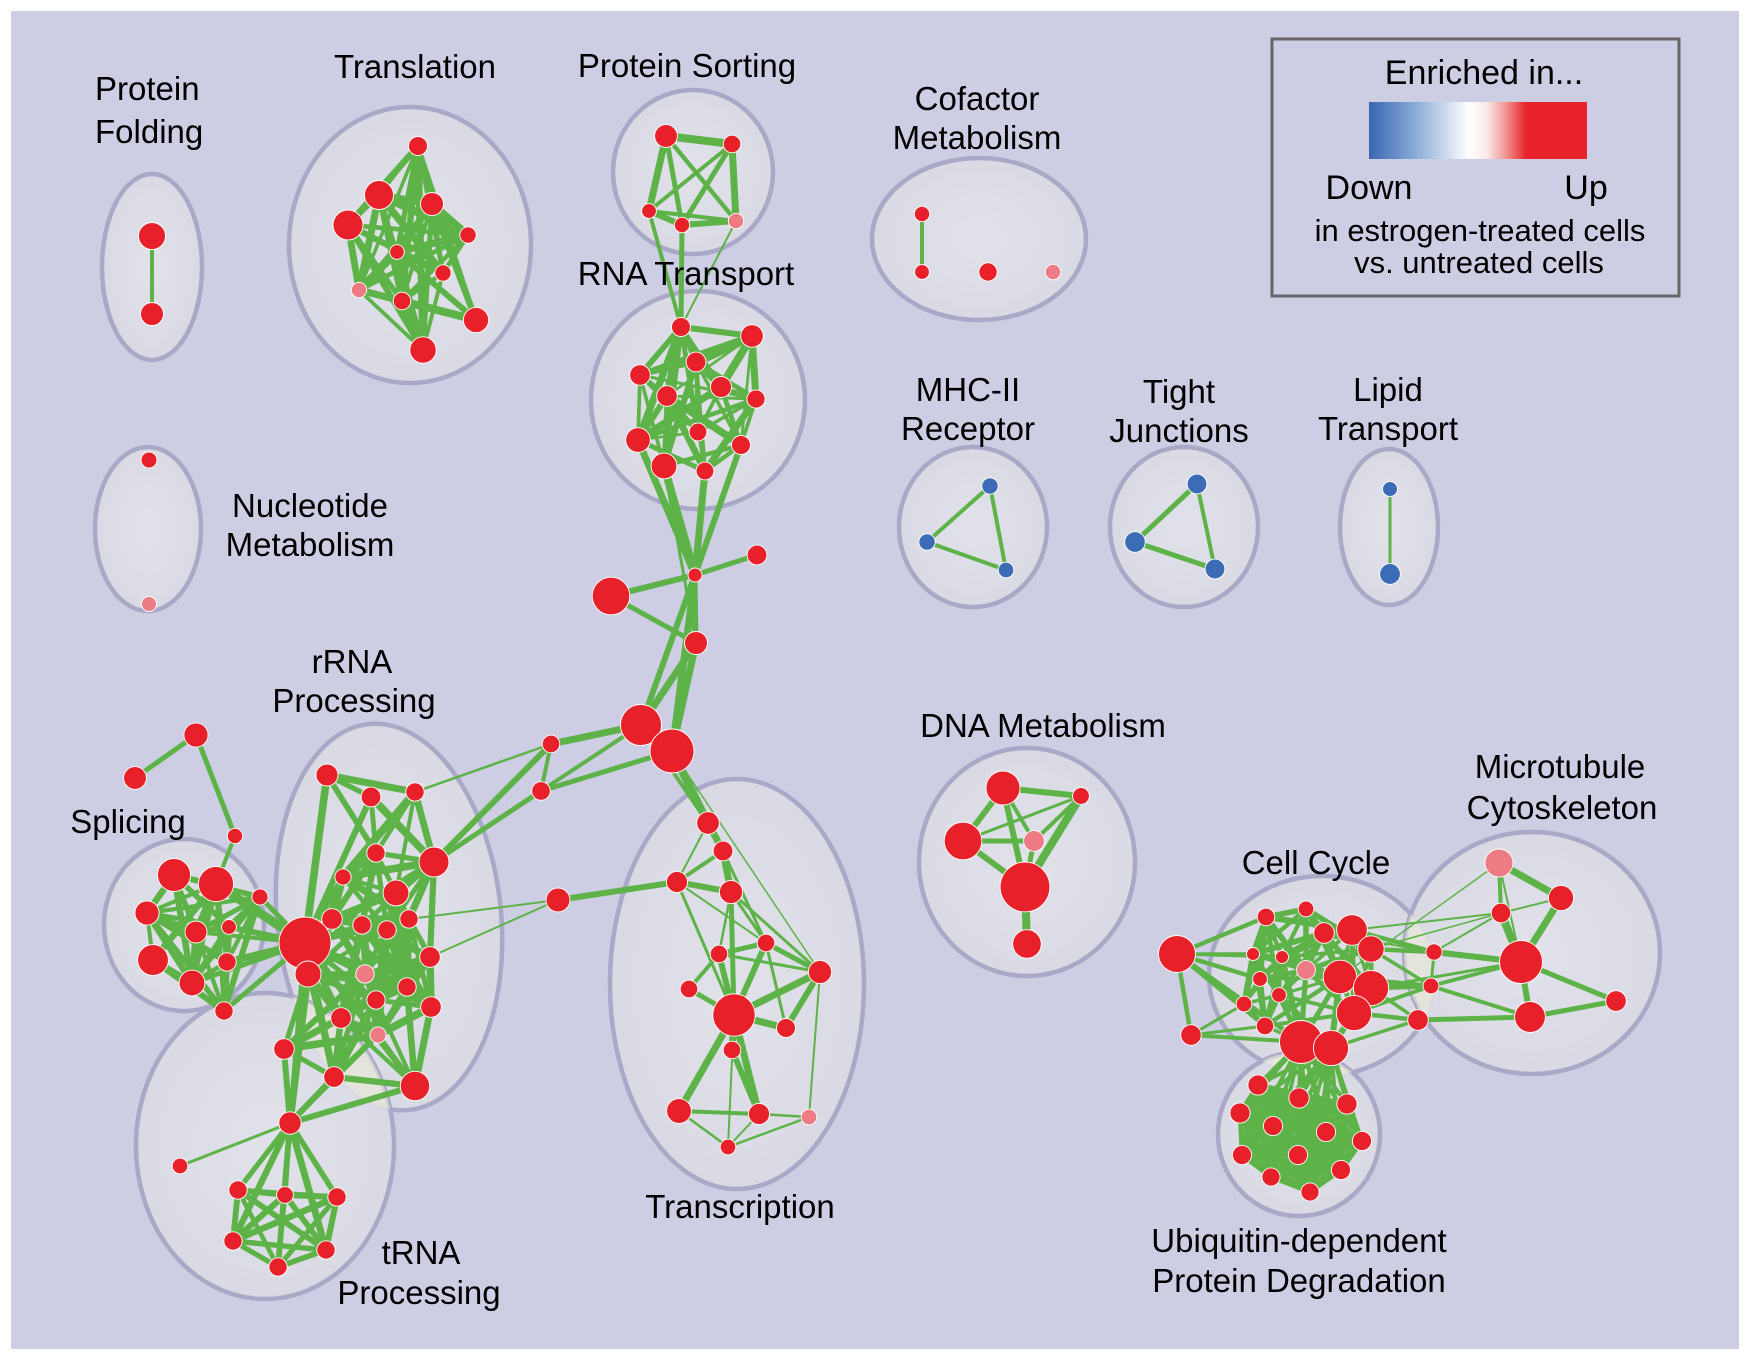  Describe the element at coordinates (1388, 428) in the screenshot. I see `svg-text: Transport` at that location.